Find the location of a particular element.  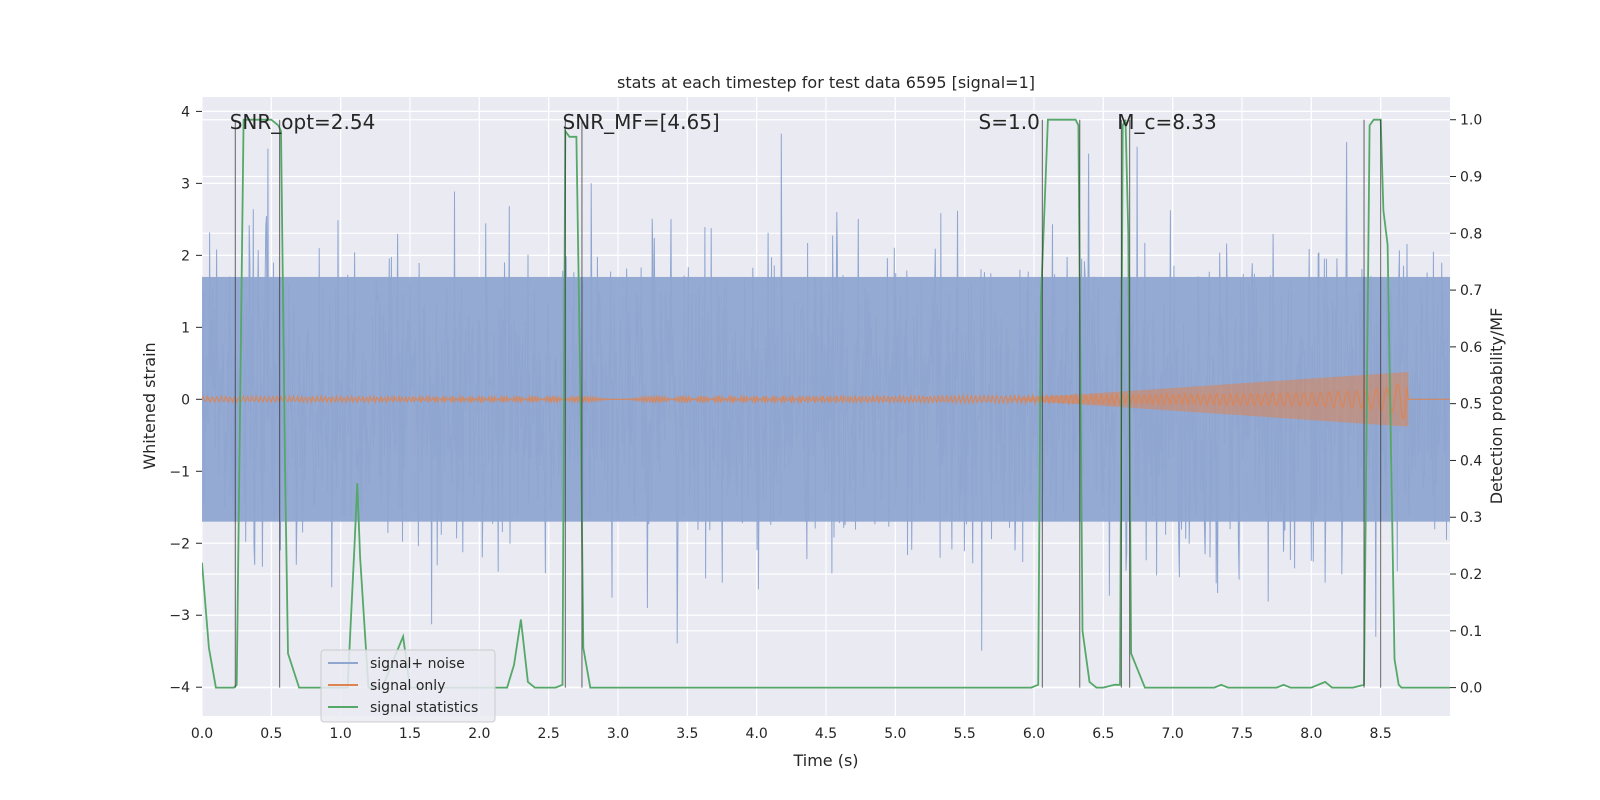

x-tick-label: 3.5 is located at coordinates (687, 734).